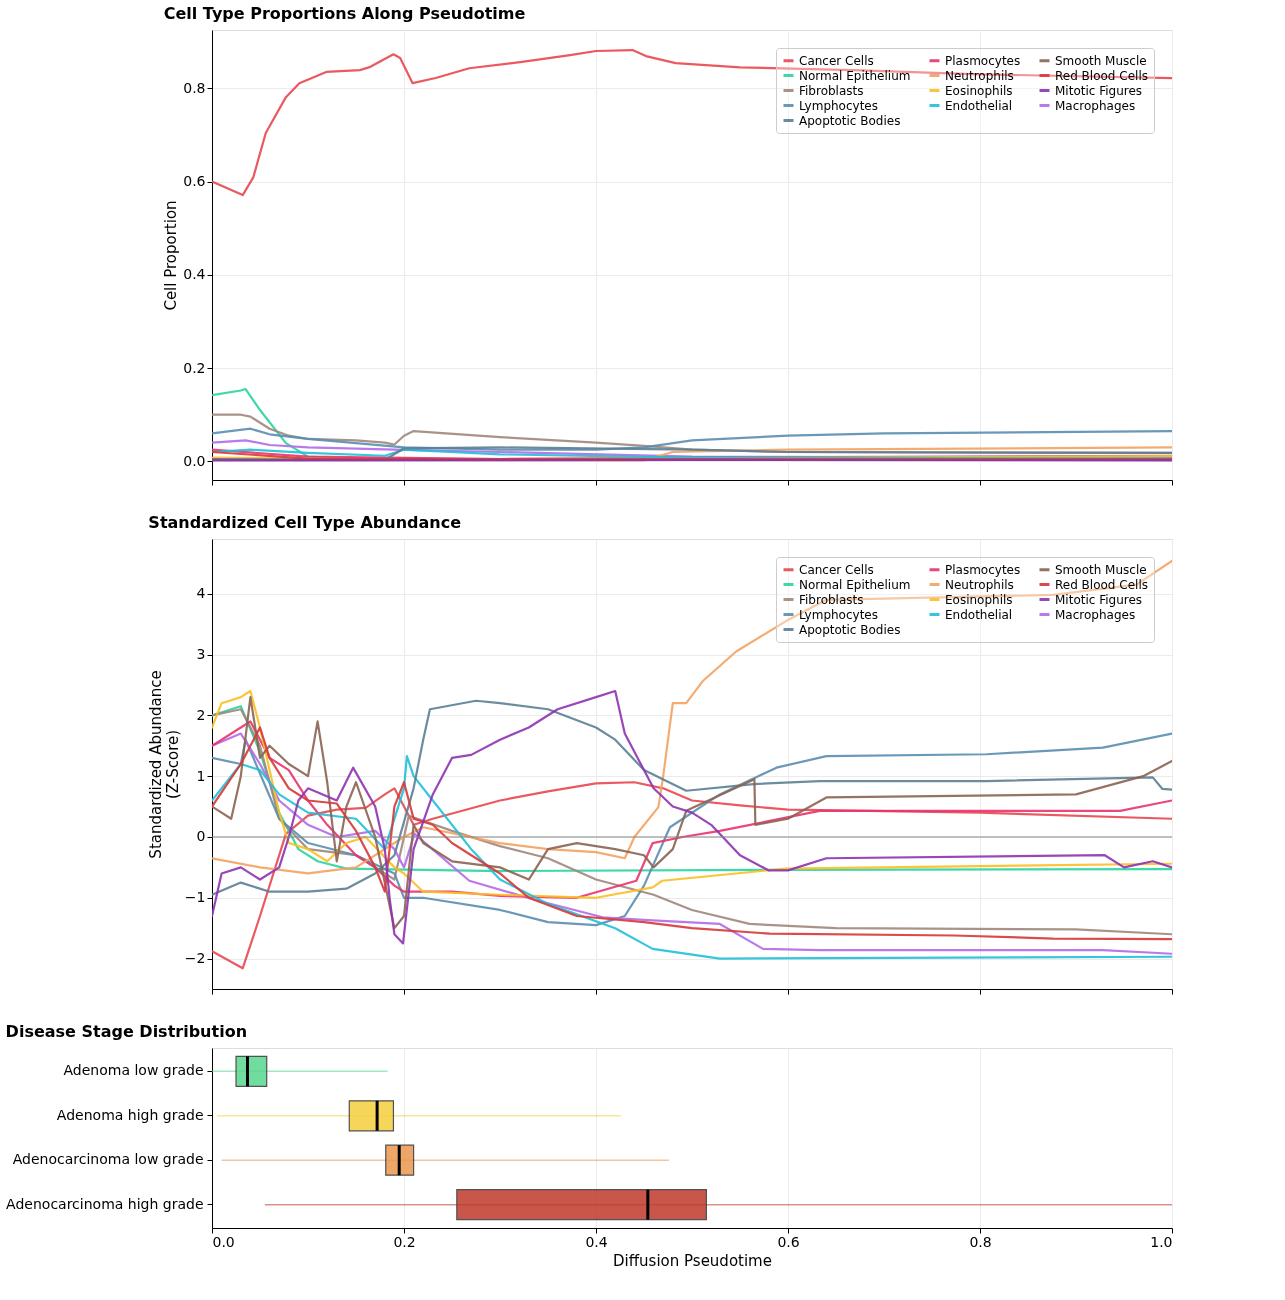 Image resolution: width=1285 pixels, height=1300 pixels. I want to click on y-tick-label: 4, so click(201, 593).